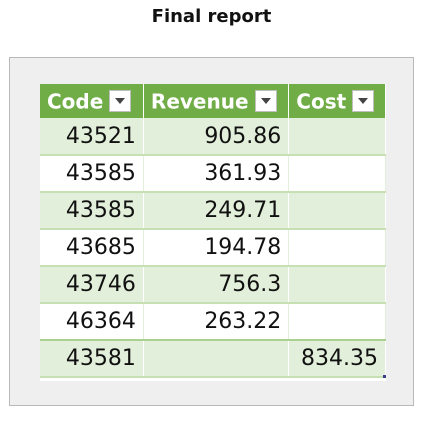 This screenshot has width=423, height=433. I want to click on table-row: 43585 249.71, so click(213, 210).